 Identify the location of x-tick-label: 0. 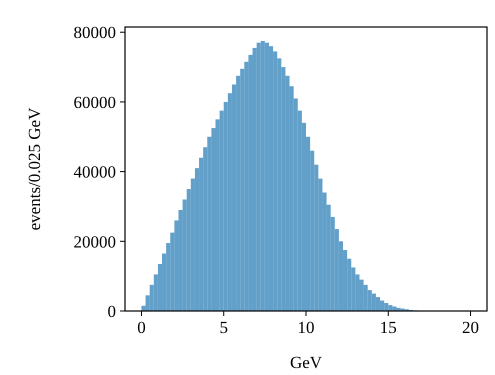
(141, 327).